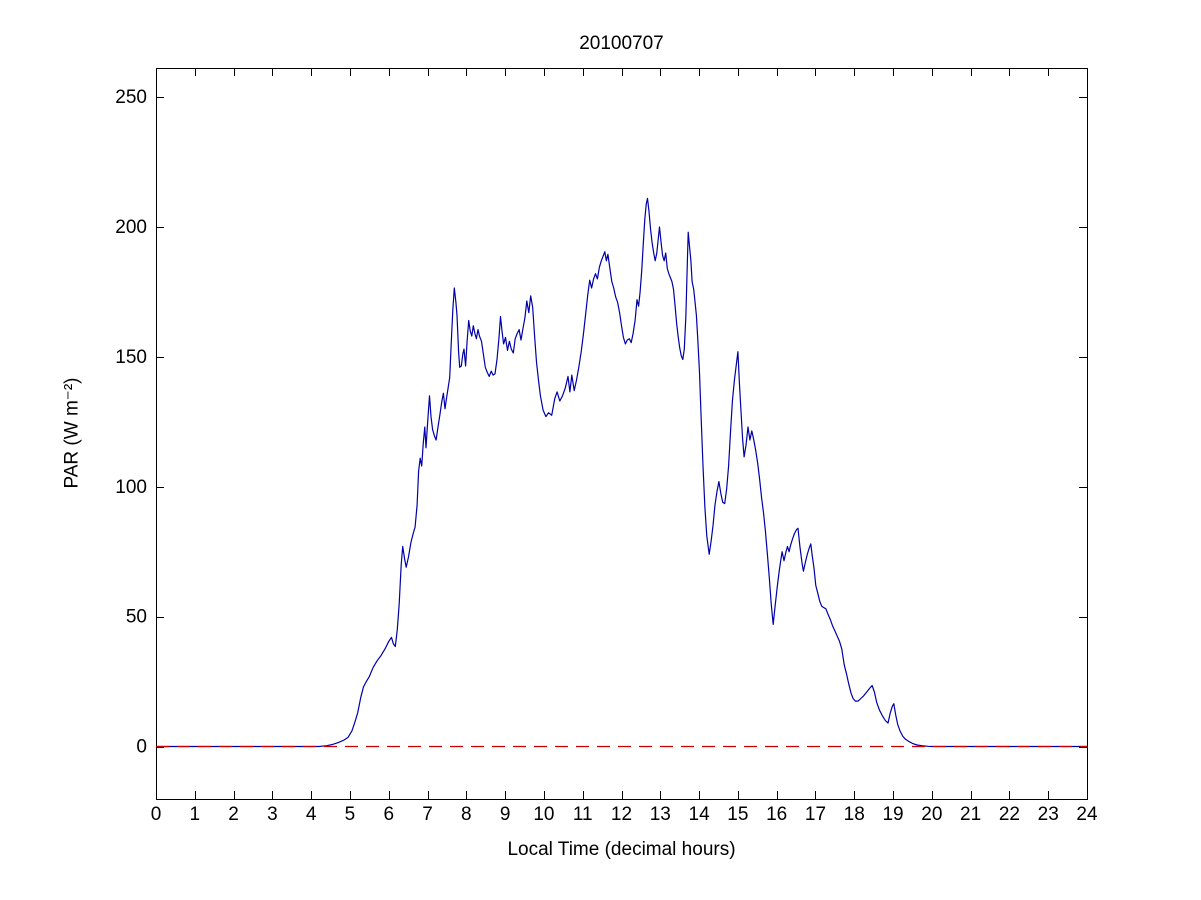  Describe the element at coordinates (131, 227) in the screenshot. I see `y-tick-label: 200` at that location.